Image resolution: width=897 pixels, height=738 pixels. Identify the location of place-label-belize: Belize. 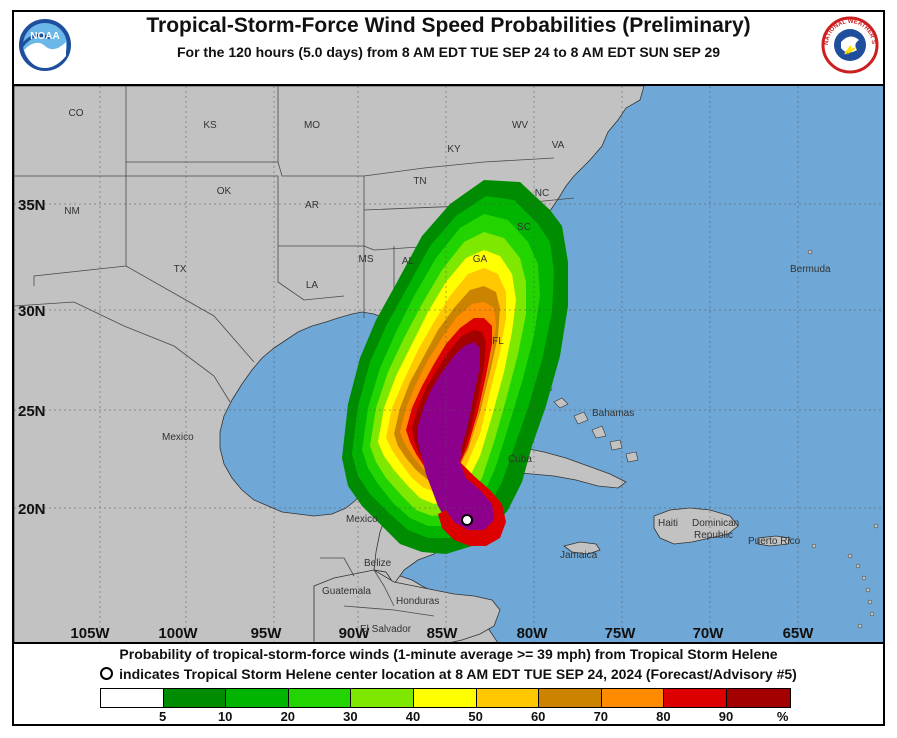
(378, 563).